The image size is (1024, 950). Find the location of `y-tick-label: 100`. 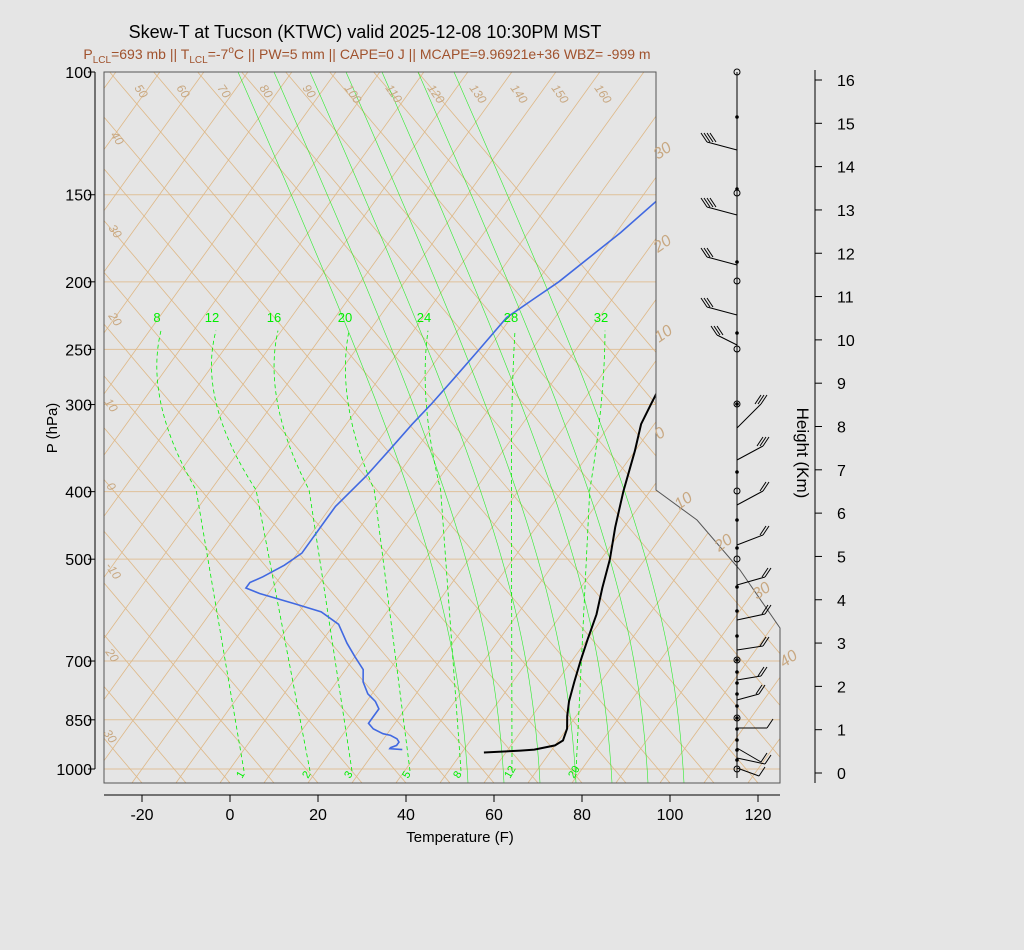

y-tick-label: 100 is located at coordinates (78, 73).